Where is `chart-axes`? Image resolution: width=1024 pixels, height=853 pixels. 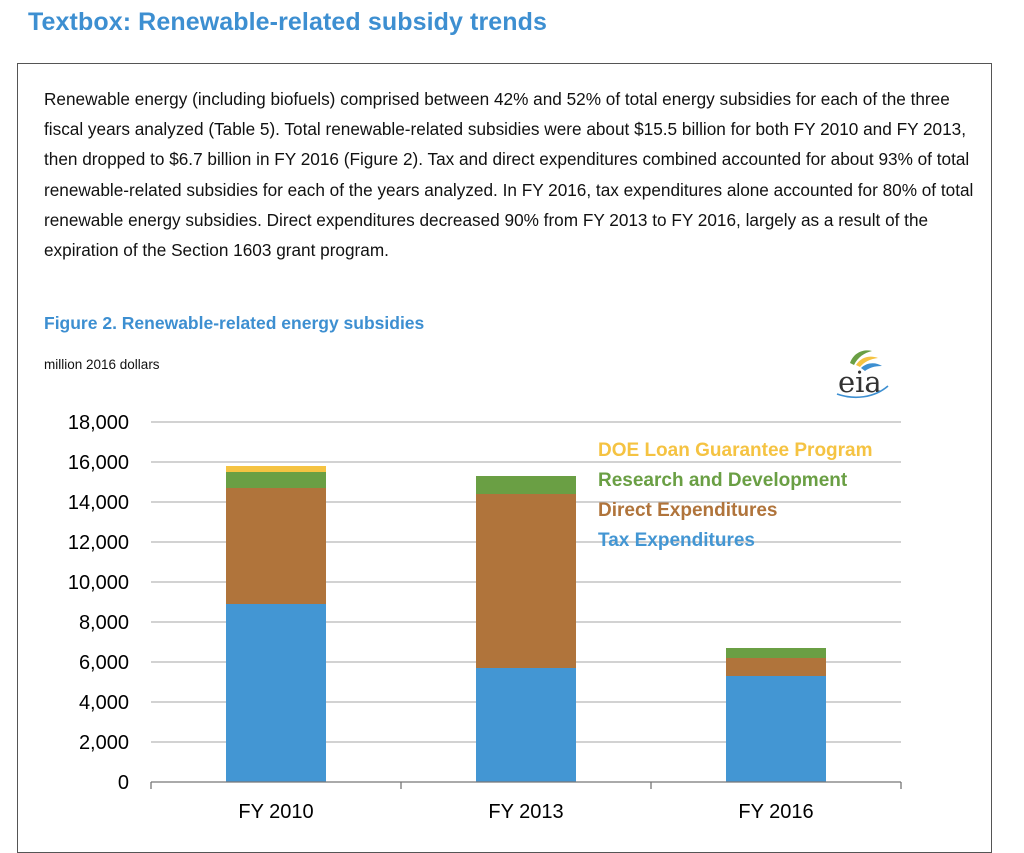
chart-axes is located at coordinates (526, 785).